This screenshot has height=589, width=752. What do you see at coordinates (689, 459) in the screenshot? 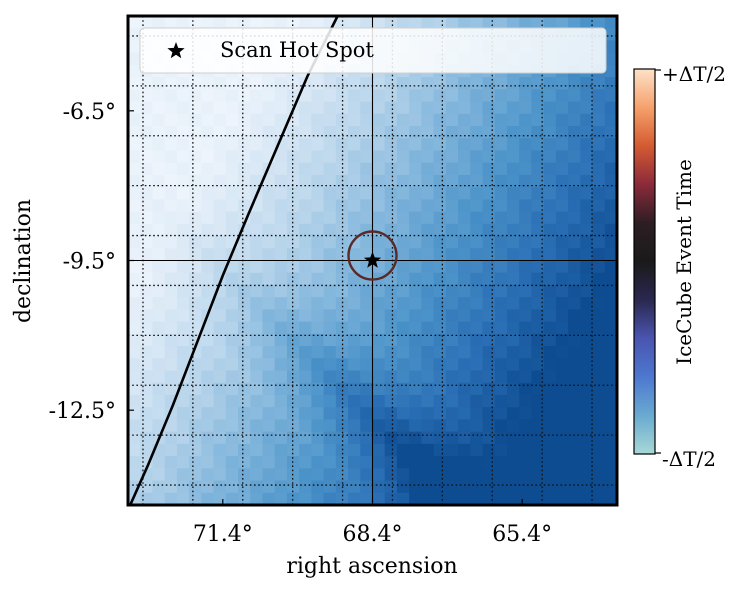
I see `colorbar-tick-label-bottom: -ΔT/2` at bounding box center [689, 459].